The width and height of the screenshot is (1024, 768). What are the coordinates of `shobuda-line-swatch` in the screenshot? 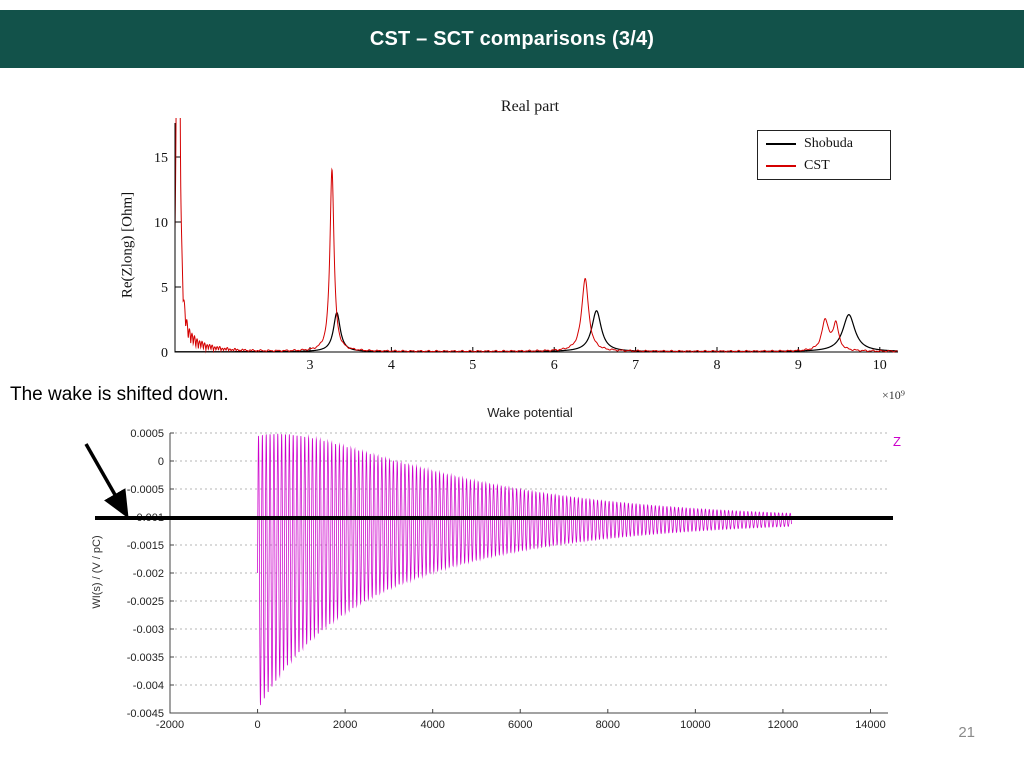 It's located at (781, 144).